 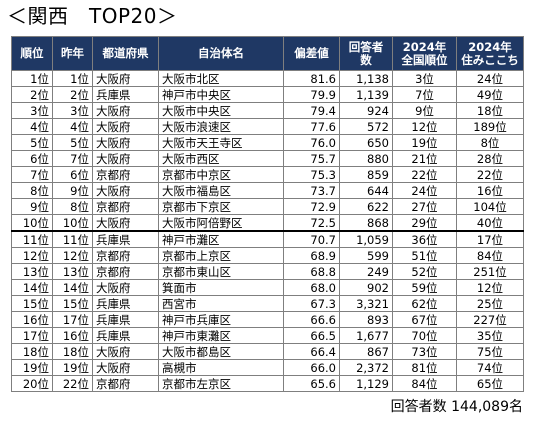 What do you see at coordinates (490, 287) in the screenshot?
I see `cell-livability: 12位` at bounding box center [490, 287].